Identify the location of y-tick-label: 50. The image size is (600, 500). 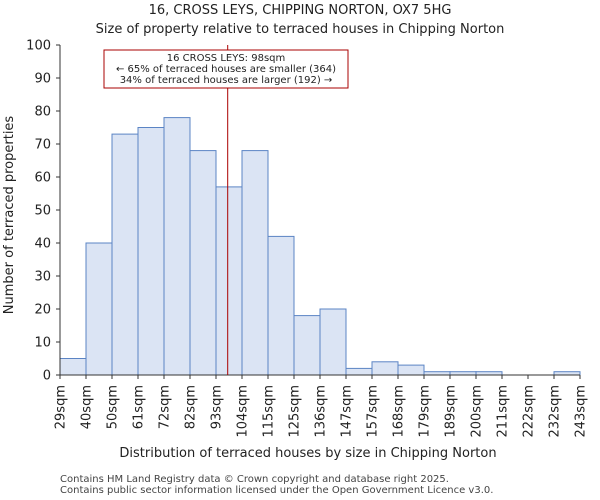
(42, 211).